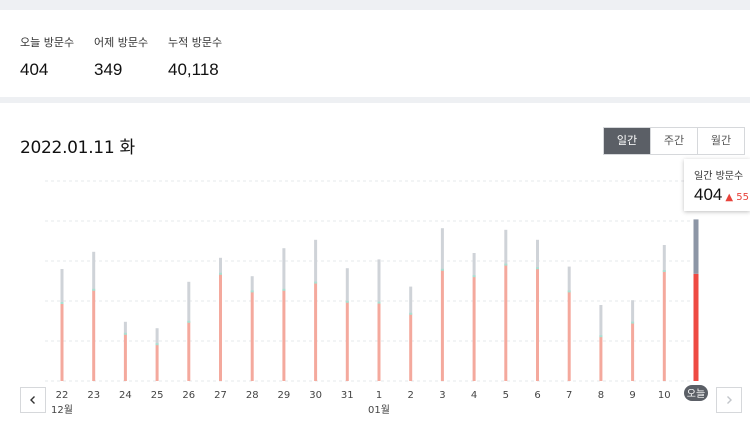 This screenshot has height=428, width=750. Describe the element at coordinates (379, 395) in the screenshot. I see `x-tick-label: 1` at that location.